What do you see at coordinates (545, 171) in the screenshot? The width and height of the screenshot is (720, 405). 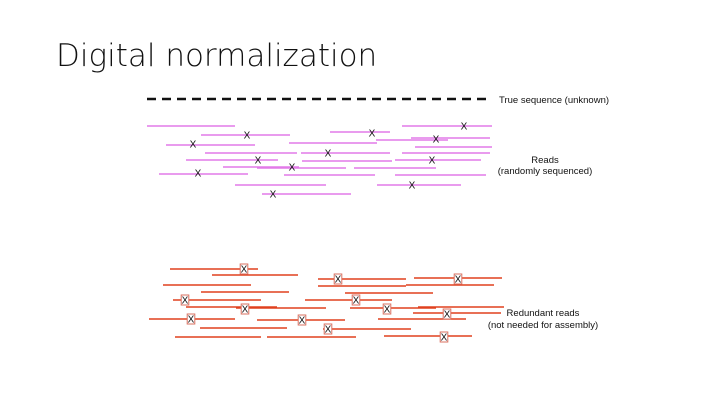 I see `reads-sublabel: (randomly sequenced)` at bounding box center [545, 171].